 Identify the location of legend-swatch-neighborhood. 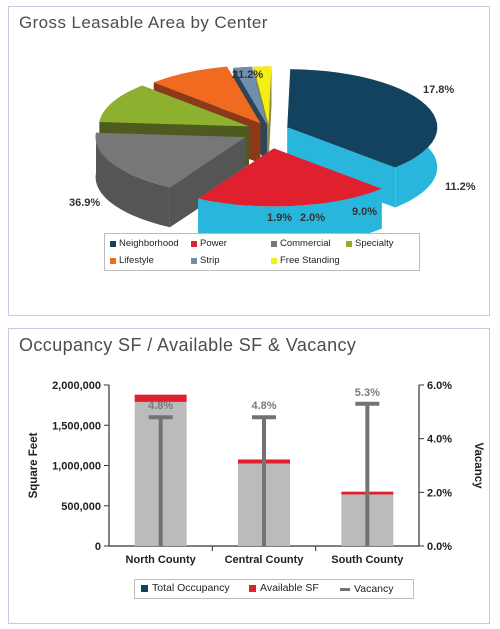
(113, 243).